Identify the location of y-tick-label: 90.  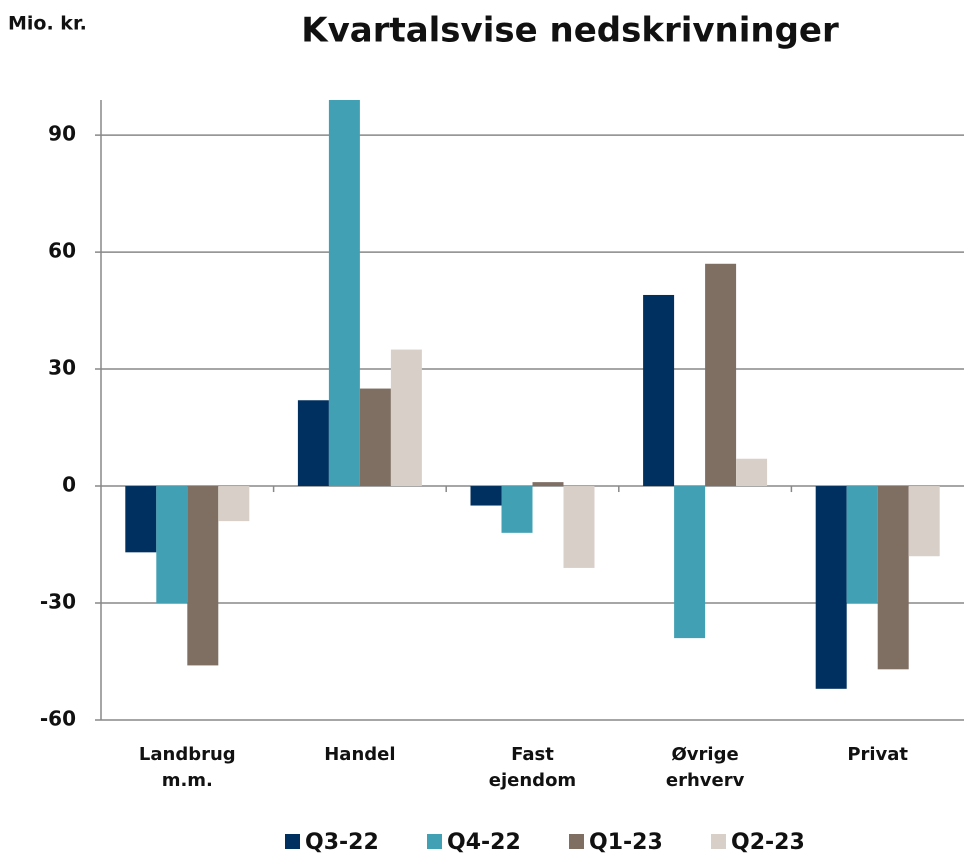
(62, 134).